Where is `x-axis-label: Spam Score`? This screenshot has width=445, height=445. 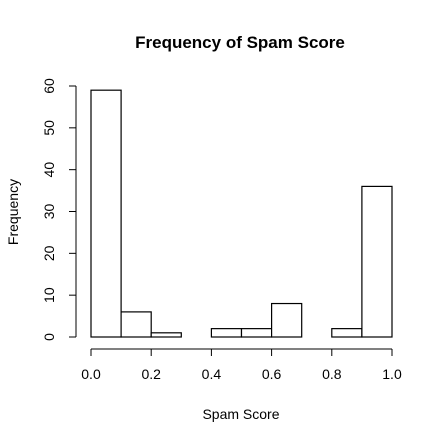
x-axis-label: Spam Score is located at coordinates (240, 414).